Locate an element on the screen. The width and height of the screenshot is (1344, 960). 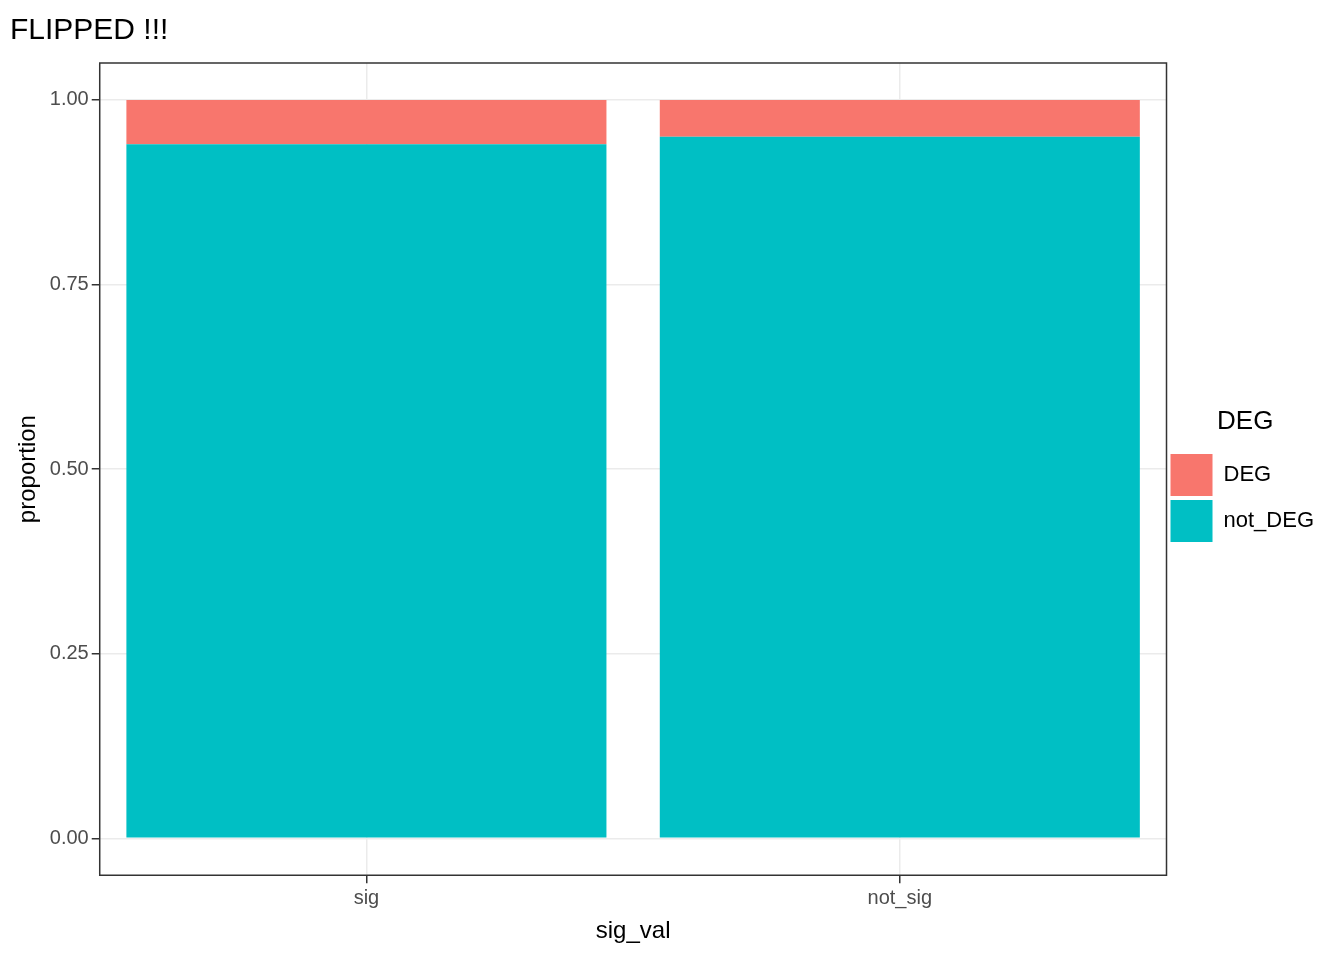
legend-label: not_DEG is located at coordinates (1269, 520).